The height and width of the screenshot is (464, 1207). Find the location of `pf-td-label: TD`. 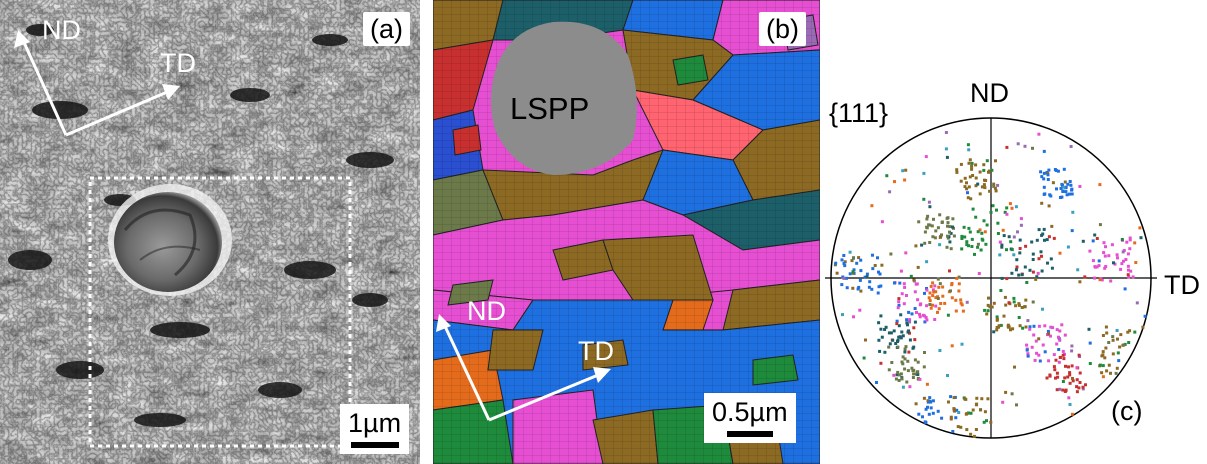

pf-td-label: TD is located at coordinates (1182, 285).